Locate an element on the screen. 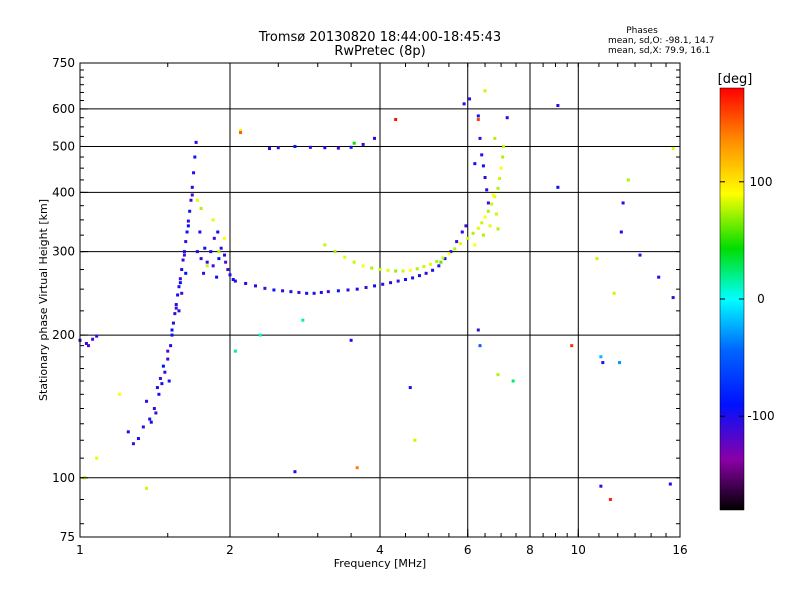 This screenshot has width=800, height=600. y-tick-label: 75 is located at coordinates (67, 537).